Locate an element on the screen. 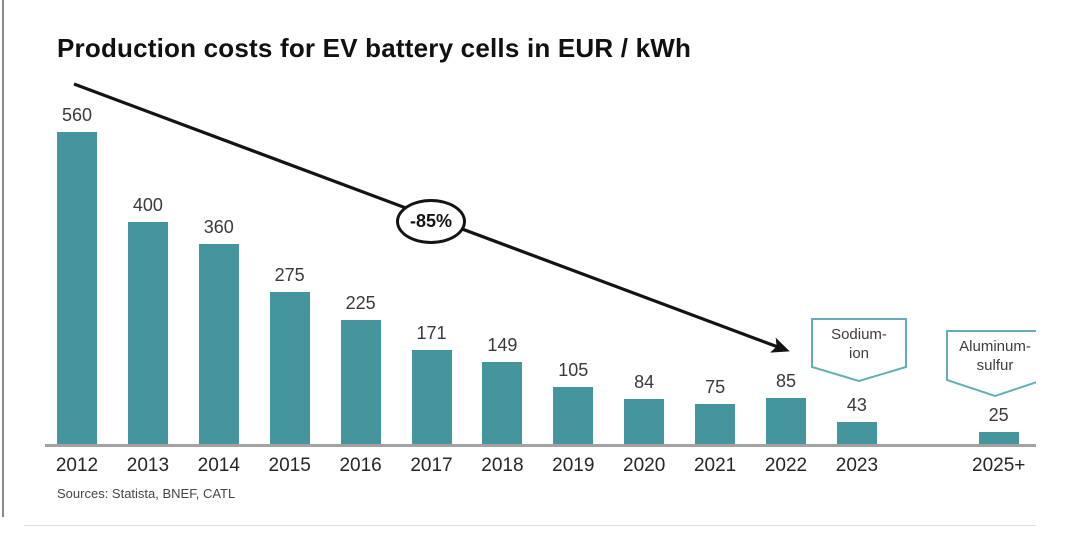 The image size is (1080, 538). x-axis-label-2020: 2020 is located at coordinates (644, 465).